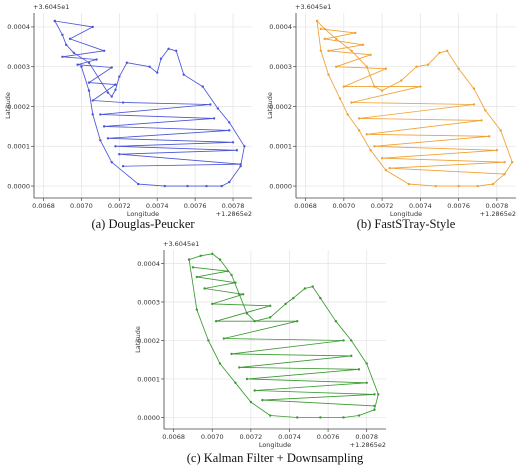 This screenshot has height=471, width=522. I want to click on chart-caption: (a) Douglas-Peucker, so click(143, 224).